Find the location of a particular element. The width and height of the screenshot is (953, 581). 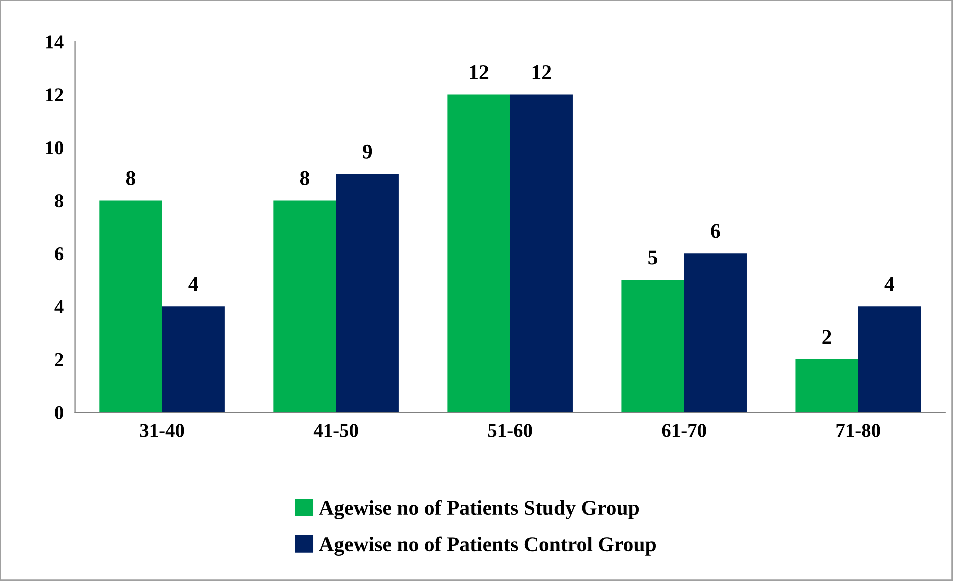

y-tick-label: 14 is located at coordinates (55, 42).